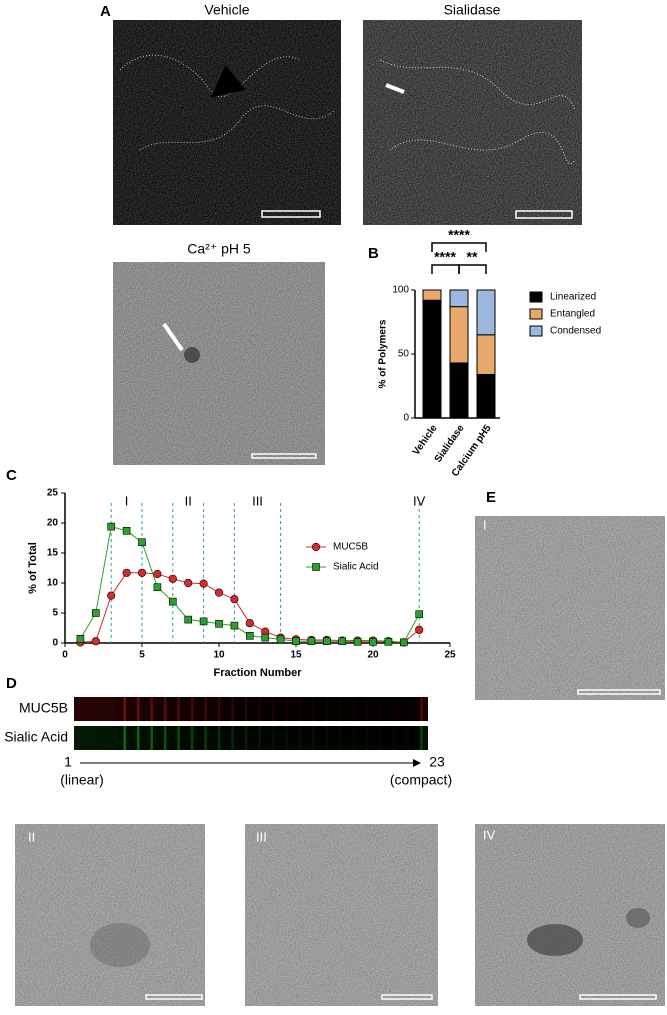  I want to click on x-tick-label: 20, so click(373, 655).